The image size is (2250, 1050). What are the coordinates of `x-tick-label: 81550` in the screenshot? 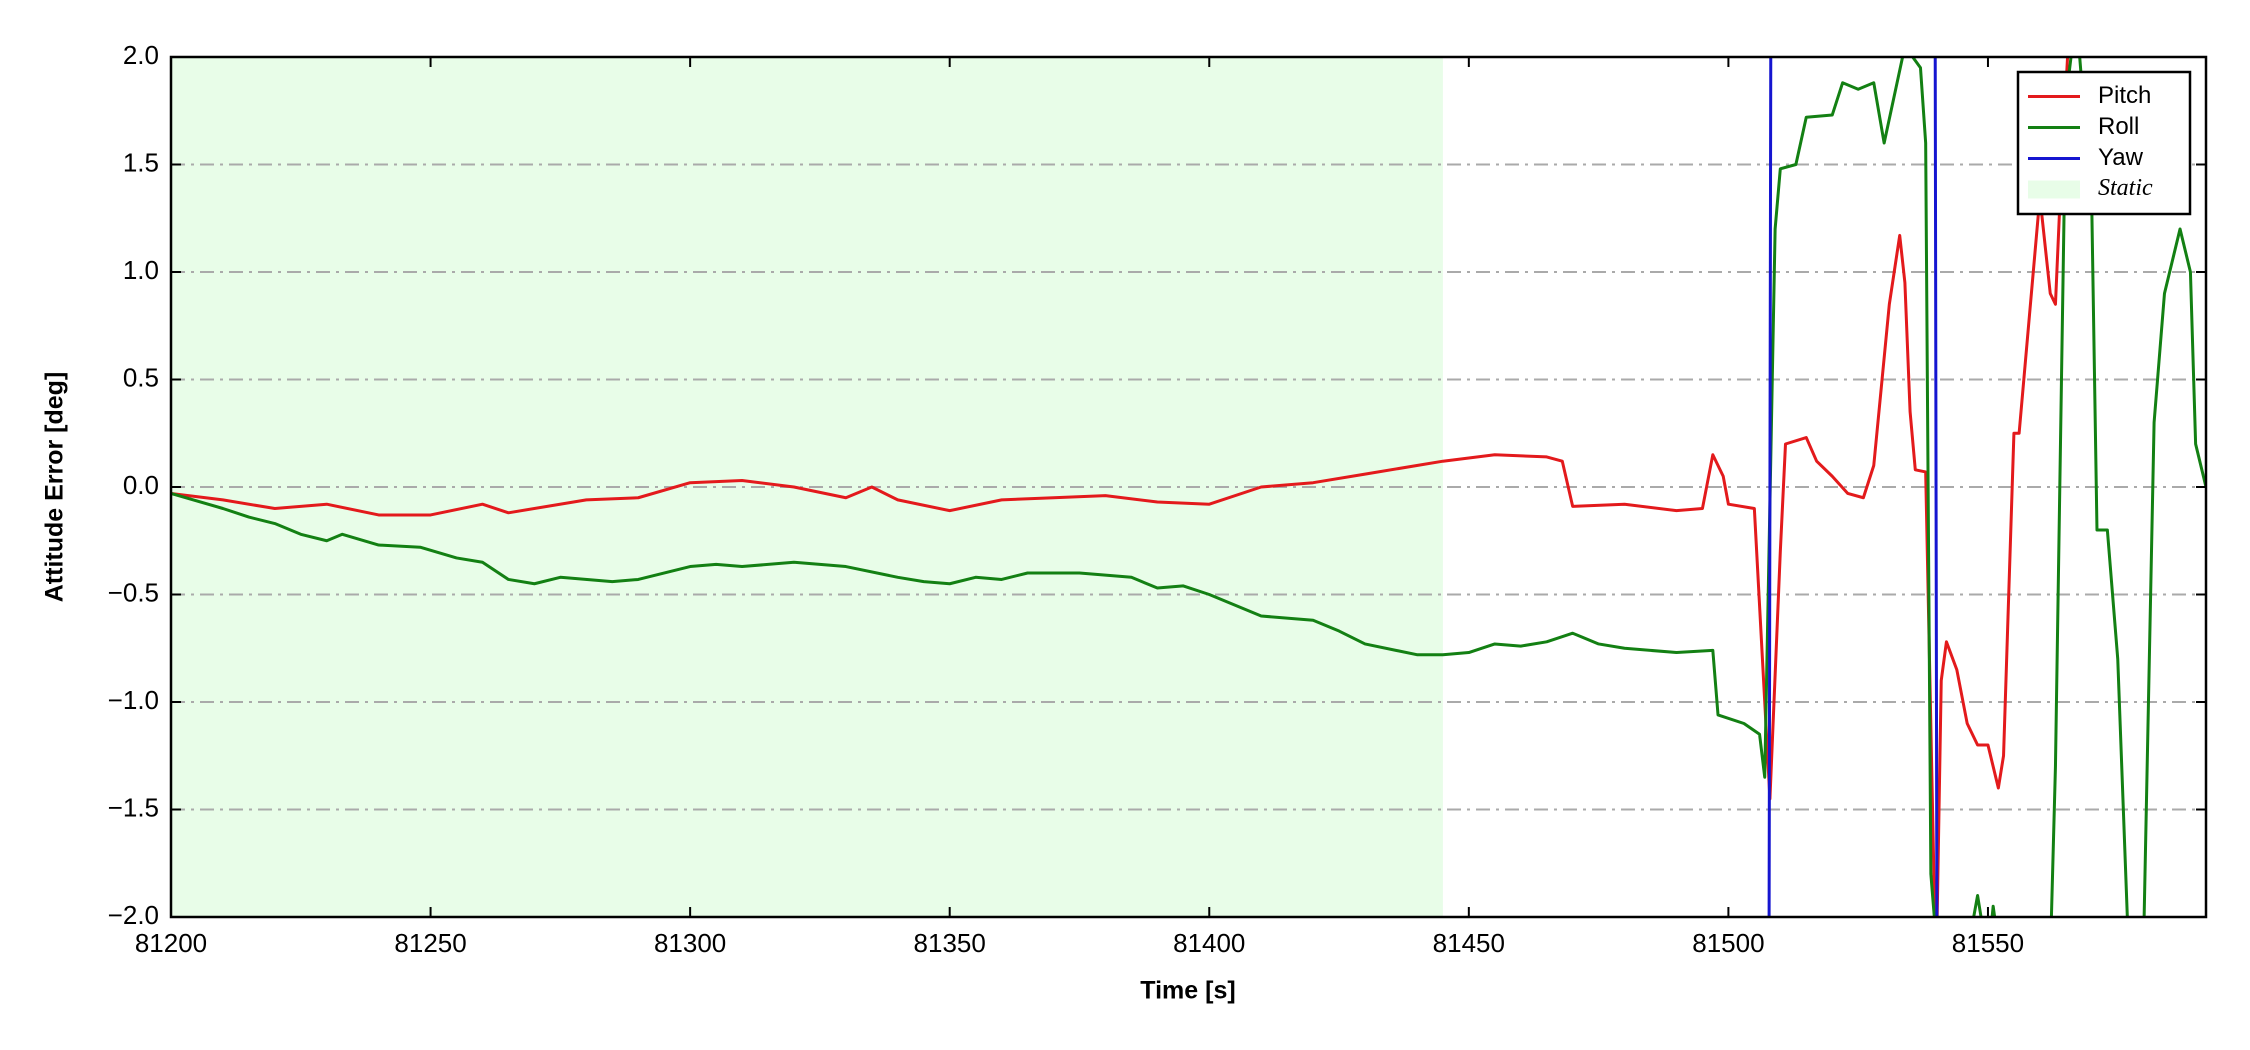 It's located at (1988, 943).